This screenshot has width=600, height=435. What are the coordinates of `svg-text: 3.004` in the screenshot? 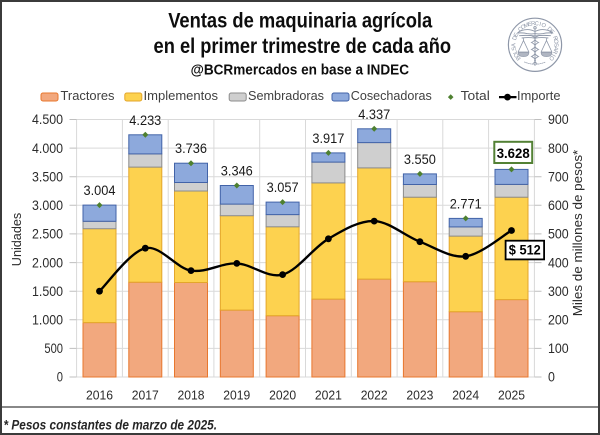 It's located at (100, 190).